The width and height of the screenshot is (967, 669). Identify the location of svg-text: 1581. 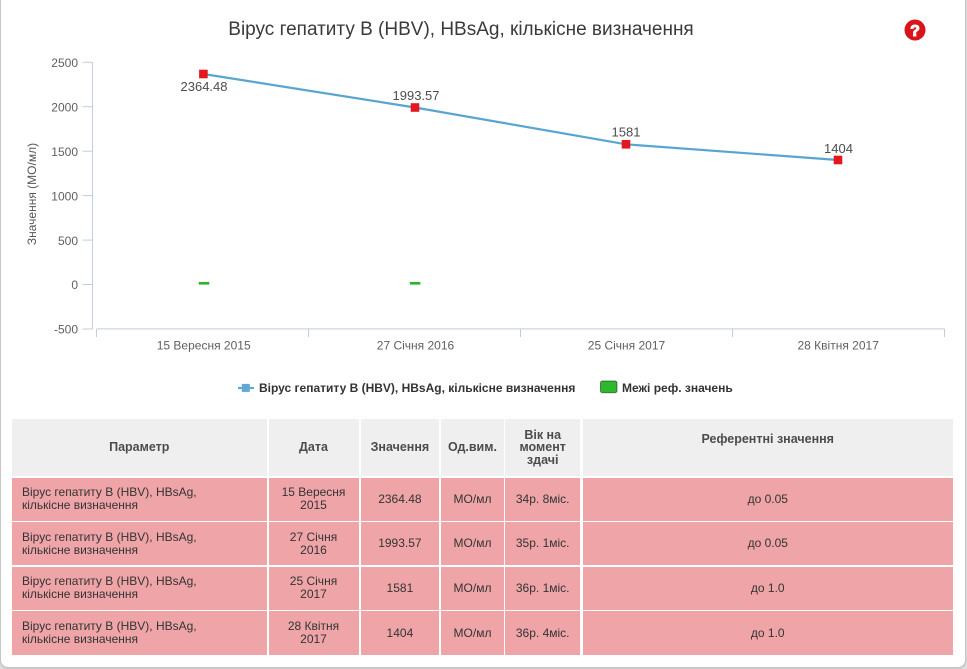
(626, 132).